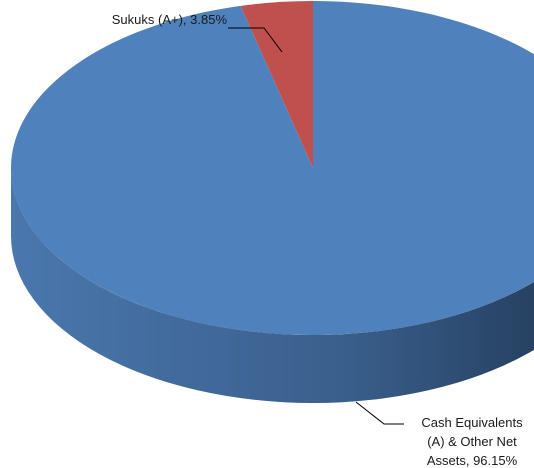  What do you see at coordinates (170, 19) in the screenshot?
I see `sukuks-data-label: Sukuks (A+), 3.85%` at bounding box center [170, 19].